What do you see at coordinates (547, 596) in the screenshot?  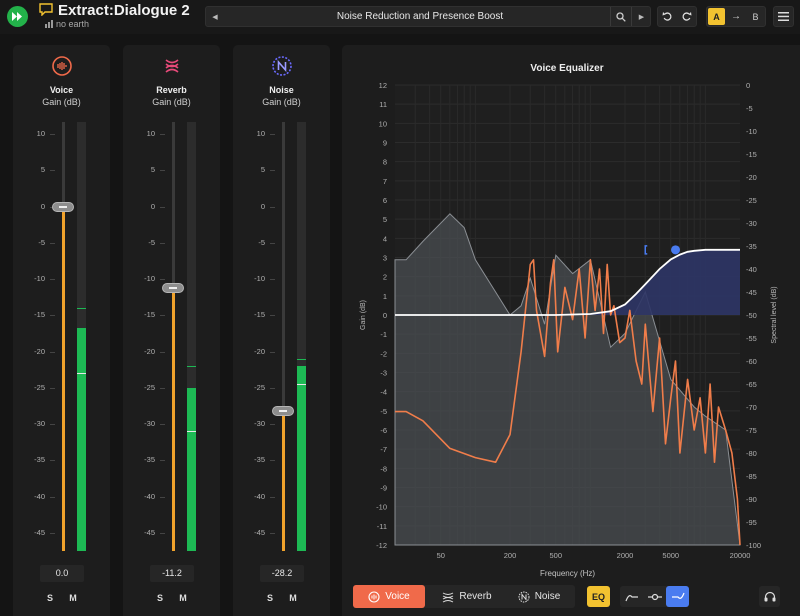 I see `tab-label: Noise` at bounding box center [547, 596].